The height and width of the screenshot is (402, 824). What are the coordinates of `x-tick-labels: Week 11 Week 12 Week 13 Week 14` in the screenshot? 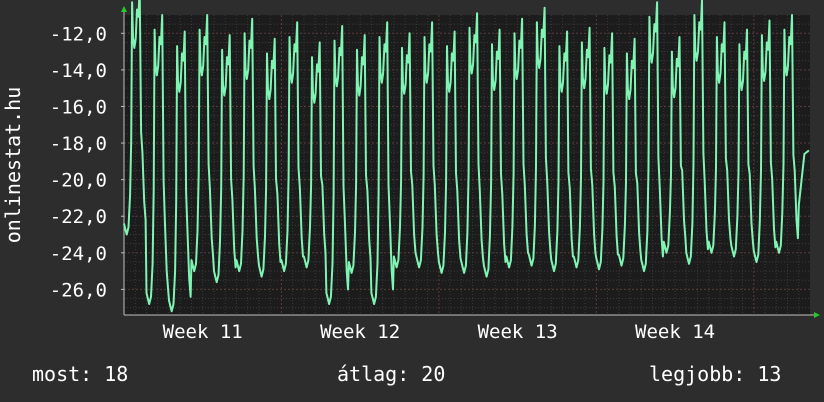 It's located at (439, 332).